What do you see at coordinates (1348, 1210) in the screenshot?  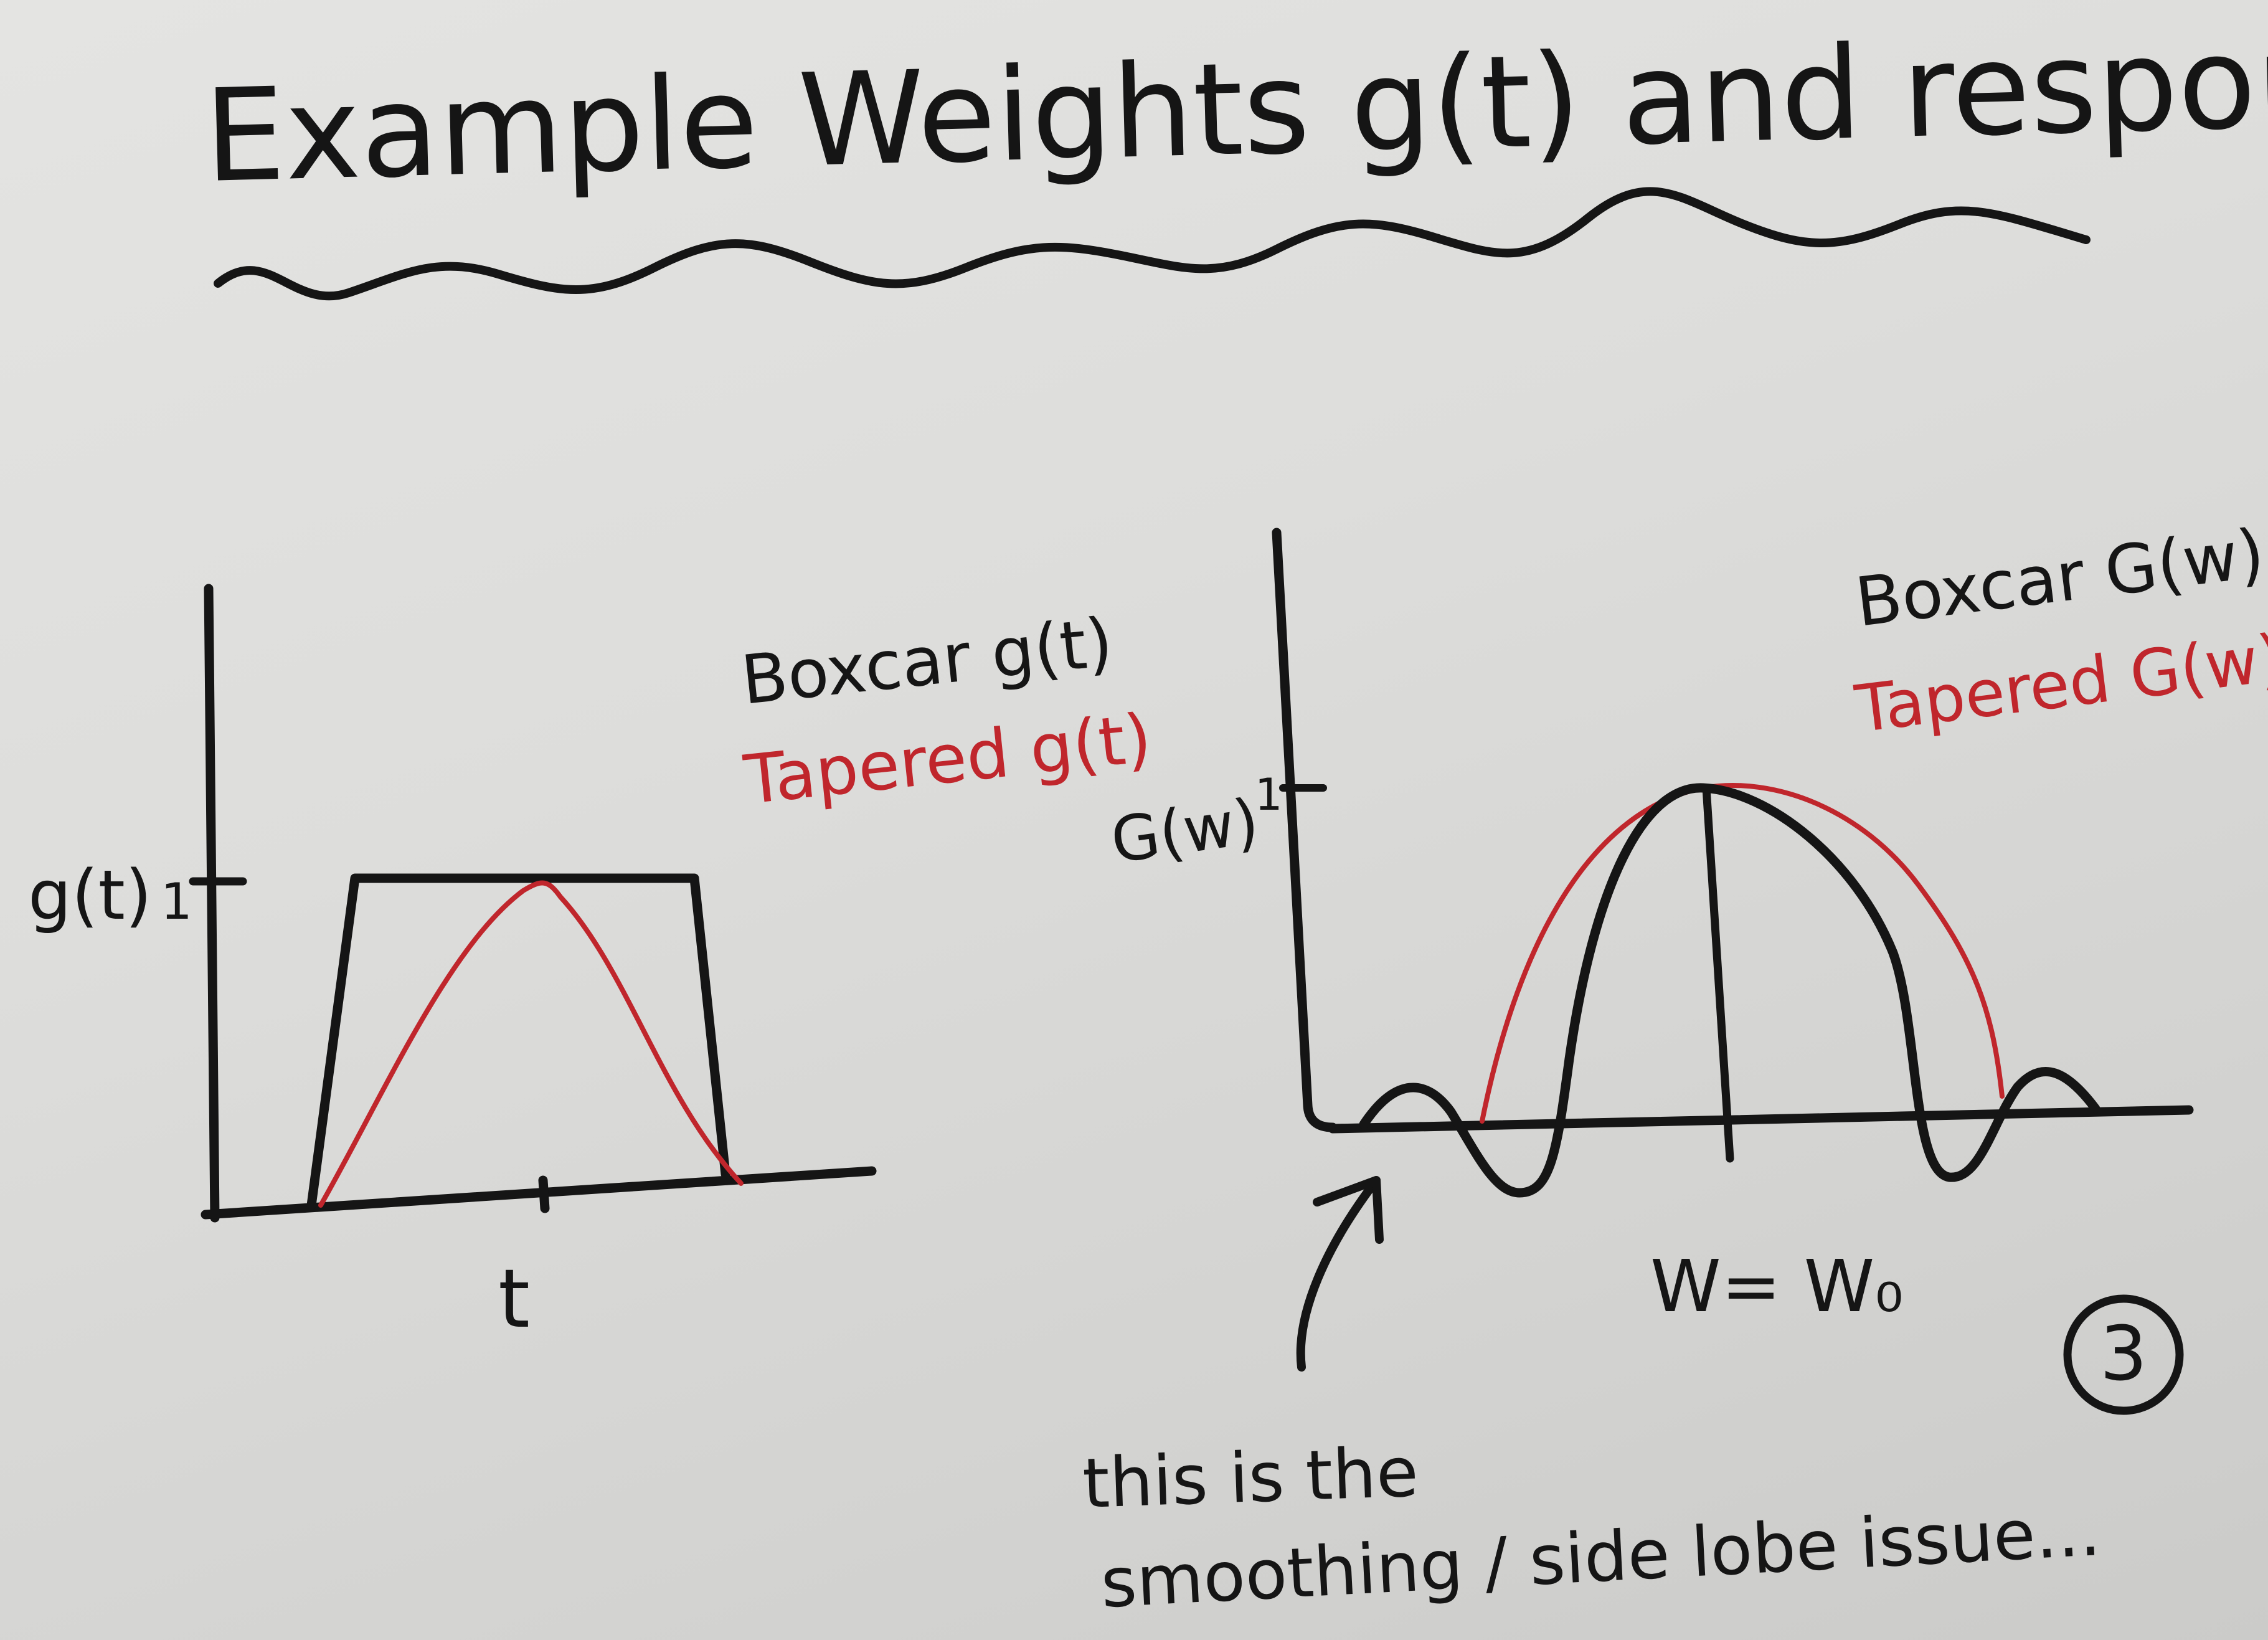 I see `annotation-arrowhead` at bounding box center [1348, 1210].